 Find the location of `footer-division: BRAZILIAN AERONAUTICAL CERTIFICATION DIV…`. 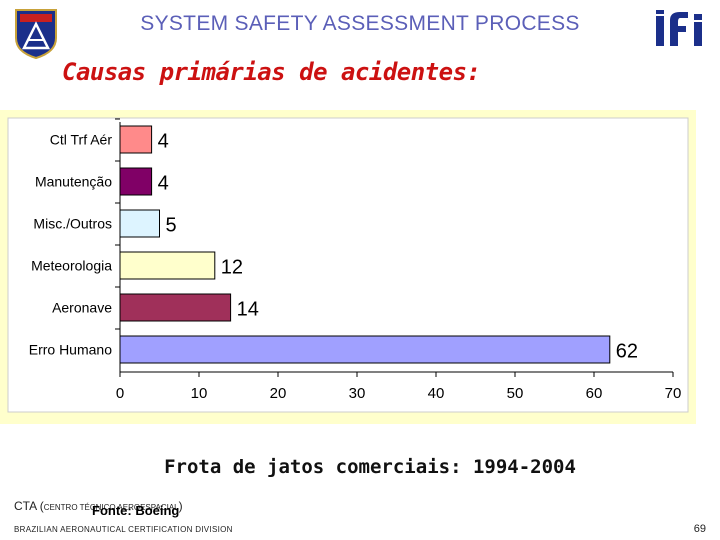

footer-division: BRAZILIAN AERONAUTICAL CERTIFICATION DIV… is located at coordinates (123, 529).